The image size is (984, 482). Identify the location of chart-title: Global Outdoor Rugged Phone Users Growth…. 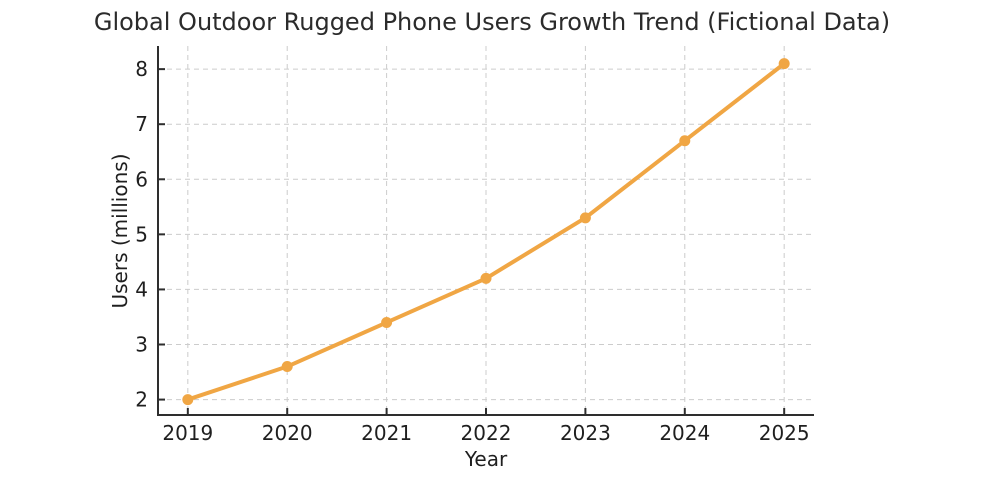
(492, 22).